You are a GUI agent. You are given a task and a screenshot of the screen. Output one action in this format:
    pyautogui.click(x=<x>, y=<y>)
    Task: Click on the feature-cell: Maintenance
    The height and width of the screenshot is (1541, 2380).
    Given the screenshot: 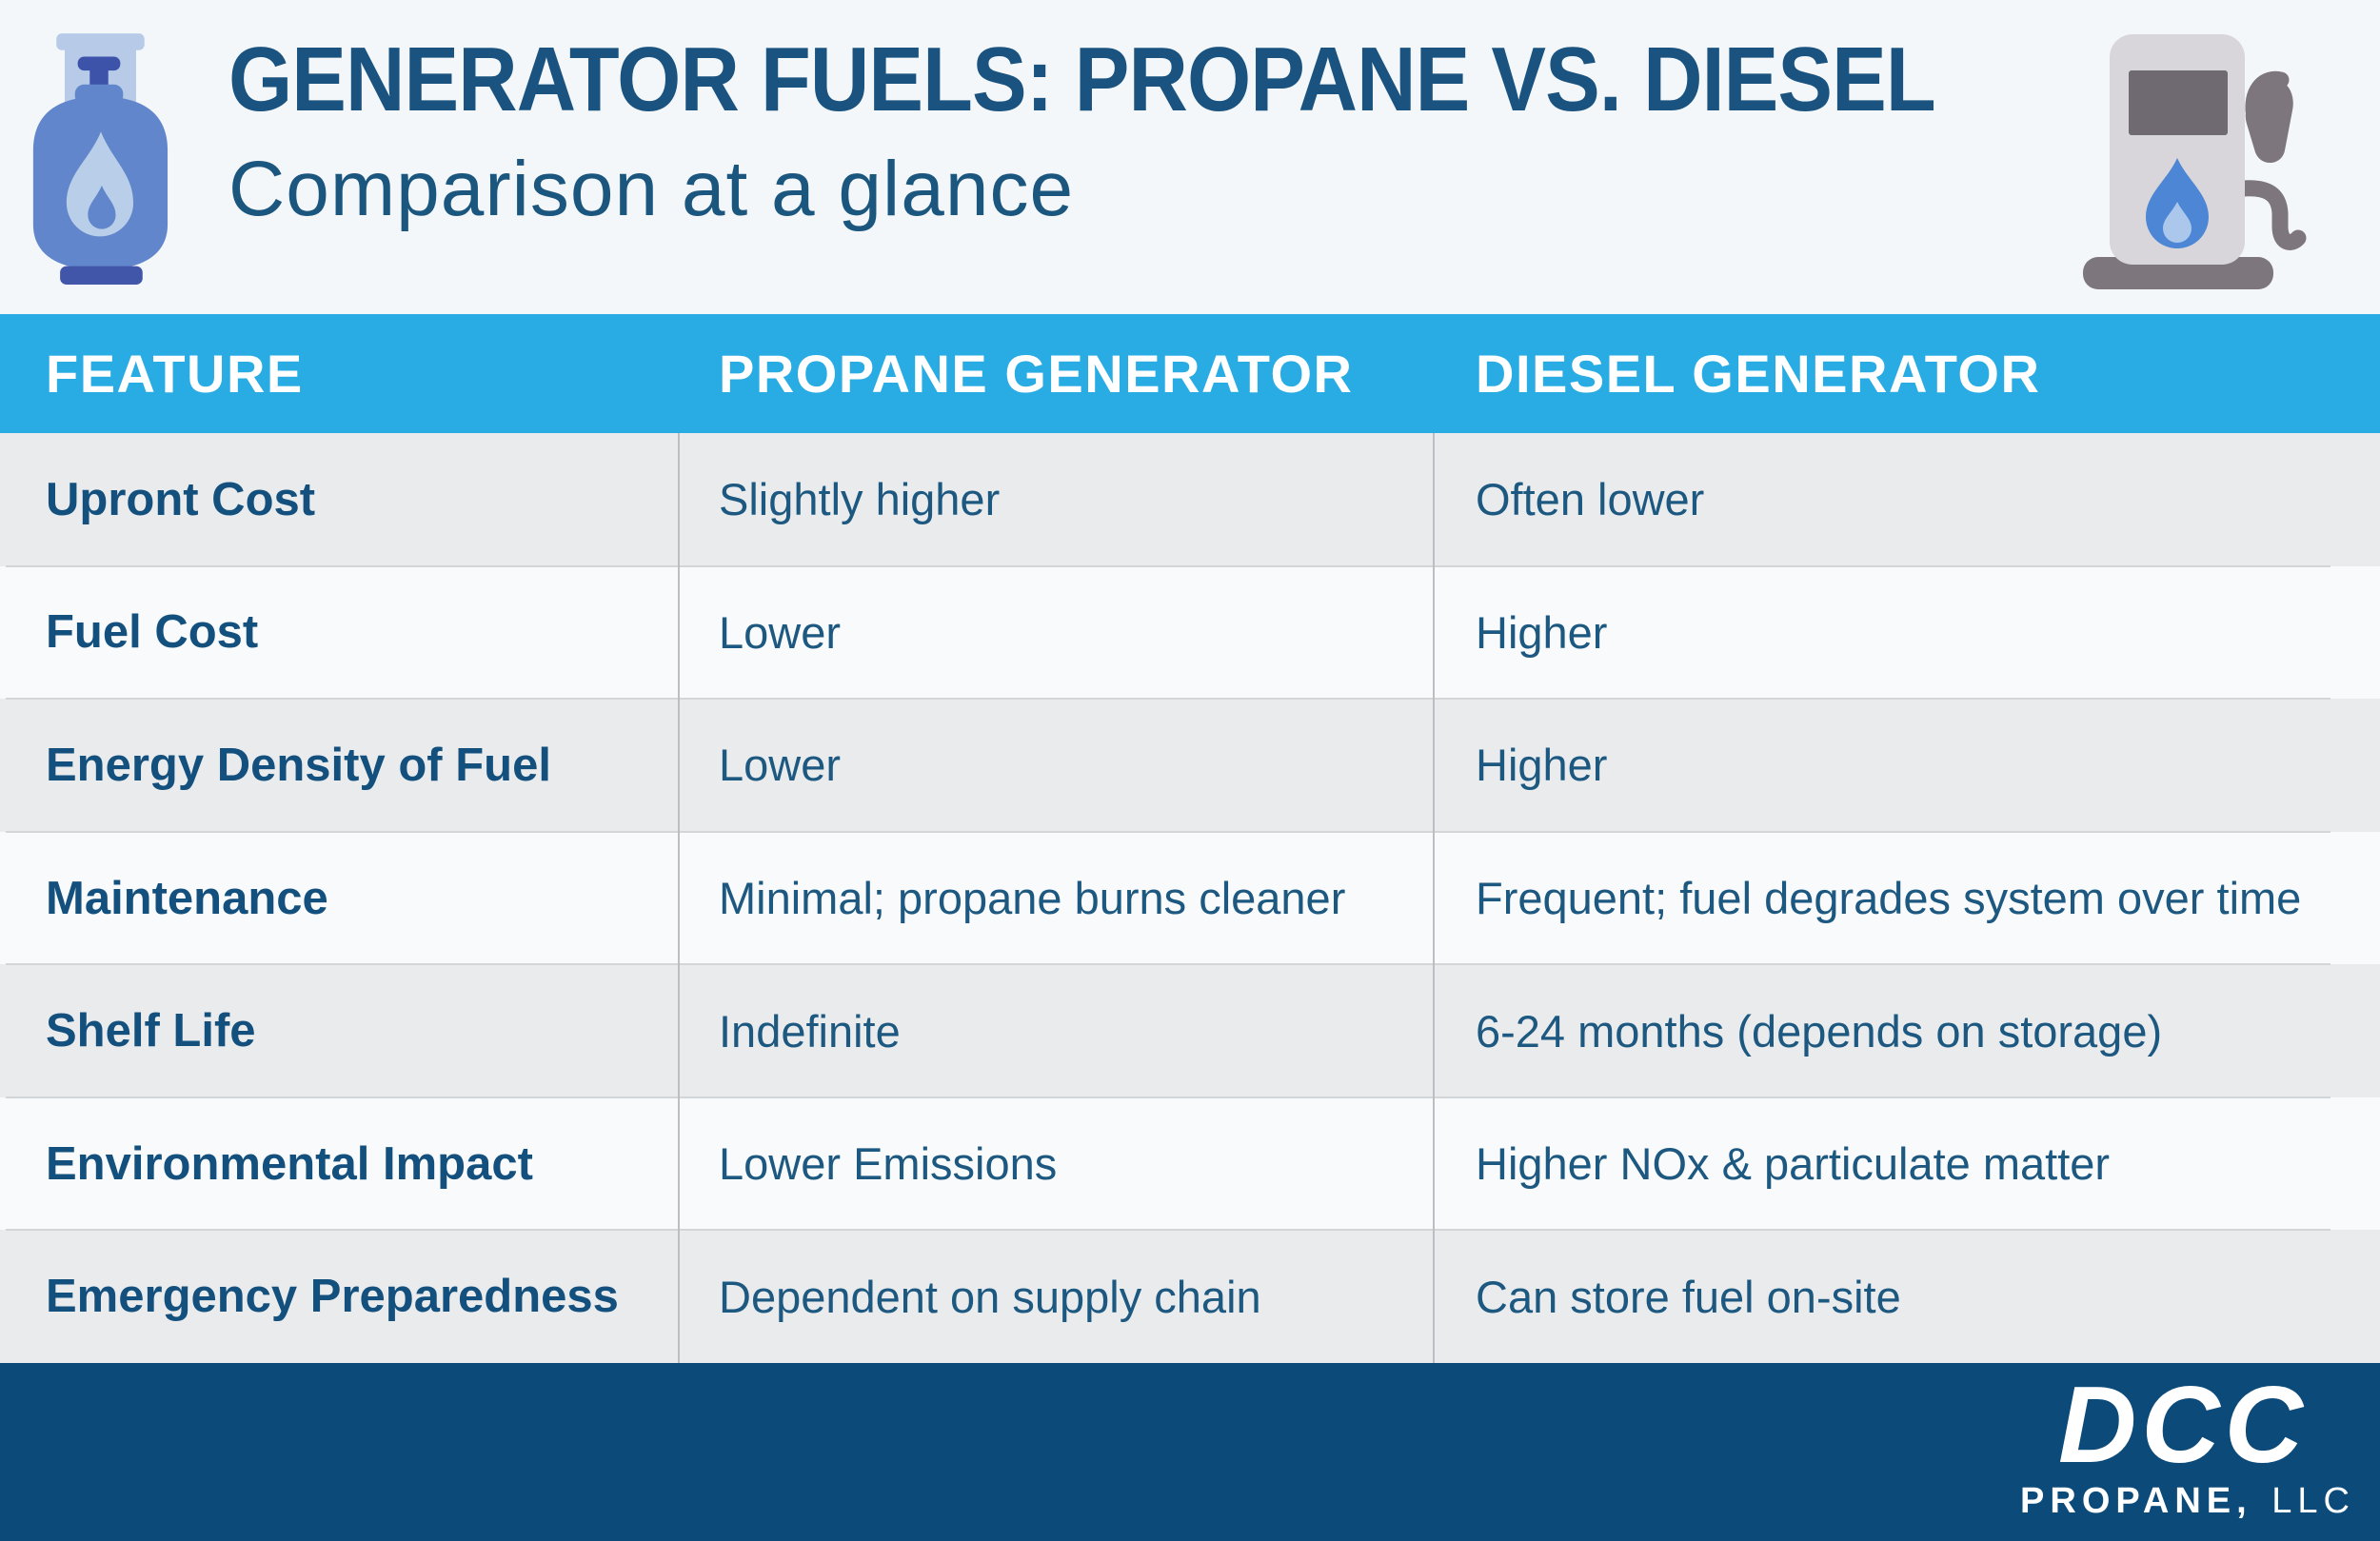 What is the action you would take?
    pyautogui.click(x=187, y=898)
    